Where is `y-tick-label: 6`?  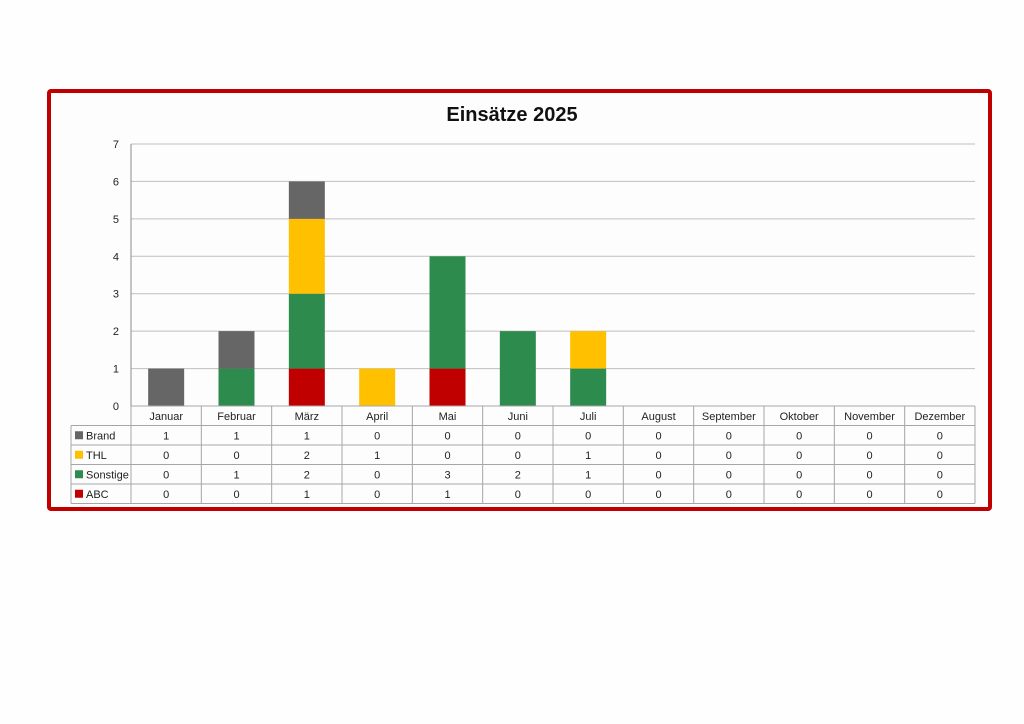 y-tick-label: 6 is located at coordinates (116, 182).